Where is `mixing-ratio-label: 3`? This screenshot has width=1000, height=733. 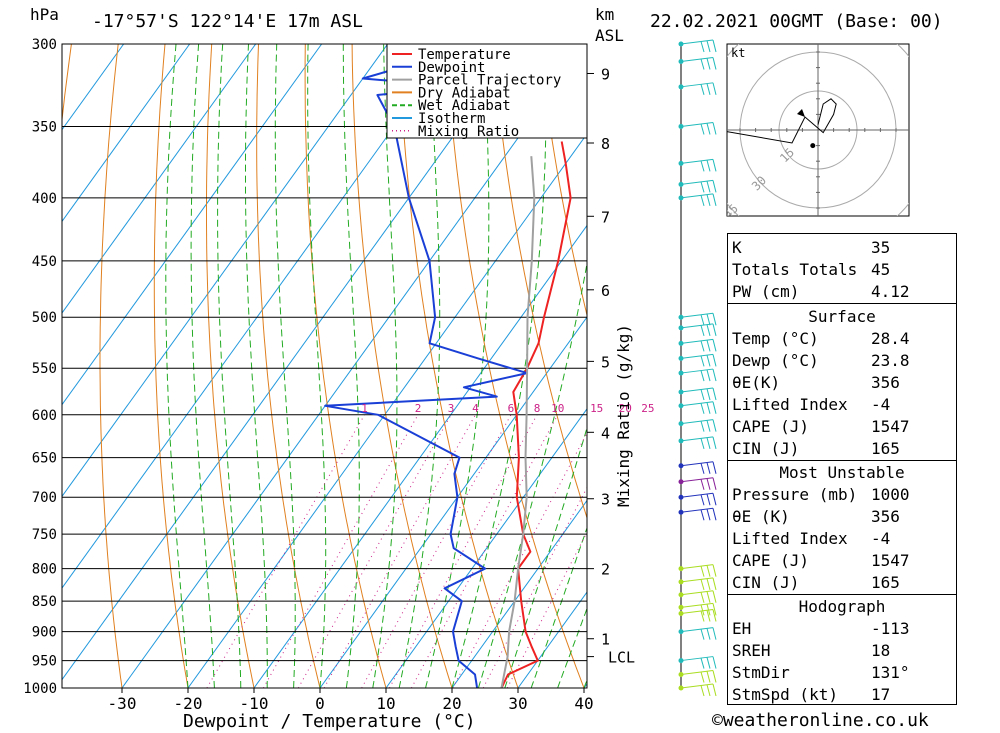
mixing-ratio-label: 3 is located at coordinates (451, 408).